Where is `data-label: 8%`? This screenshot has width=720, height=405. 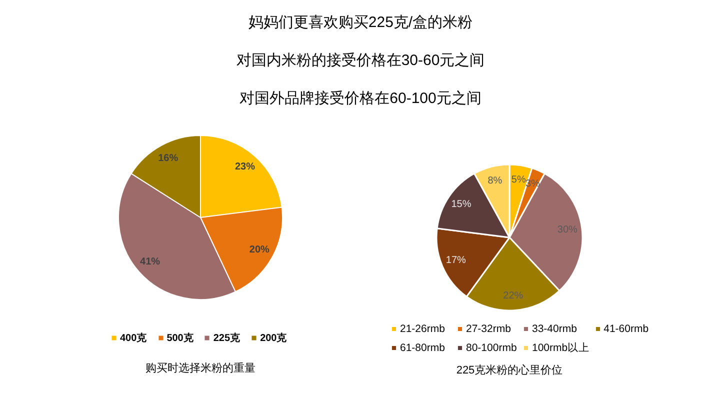 data-label: 8% is located at coordinates (495, 180).